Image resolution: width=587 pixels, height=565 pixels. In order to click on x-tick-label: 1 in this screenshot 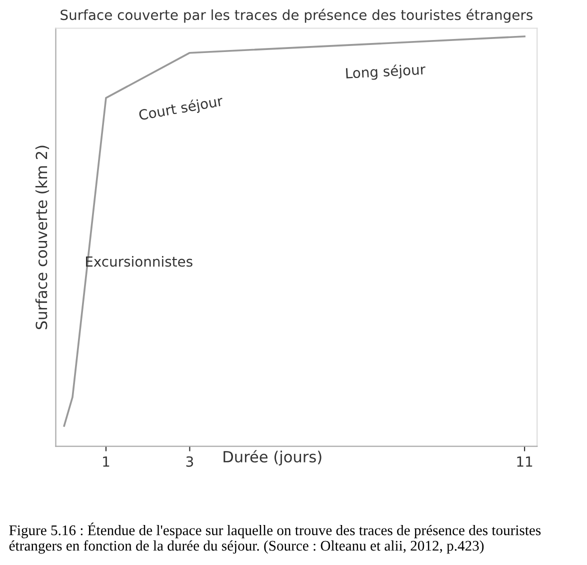, I will do `click(106, 461)`.